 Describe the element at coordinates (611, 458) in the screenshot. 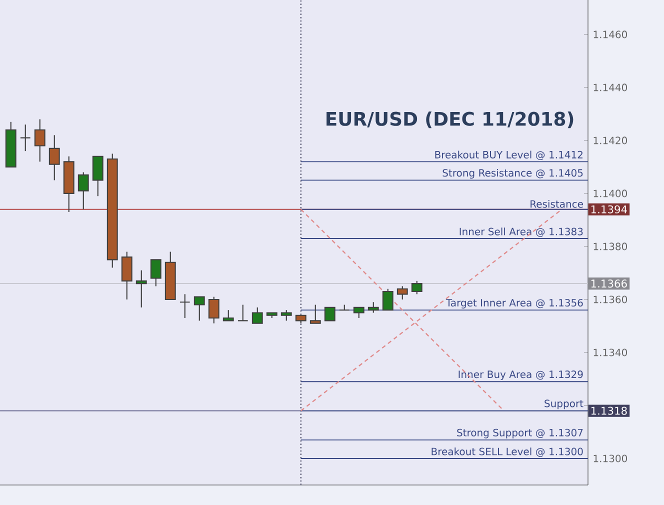

I see `y-tick-label: 1.1300` at that location.